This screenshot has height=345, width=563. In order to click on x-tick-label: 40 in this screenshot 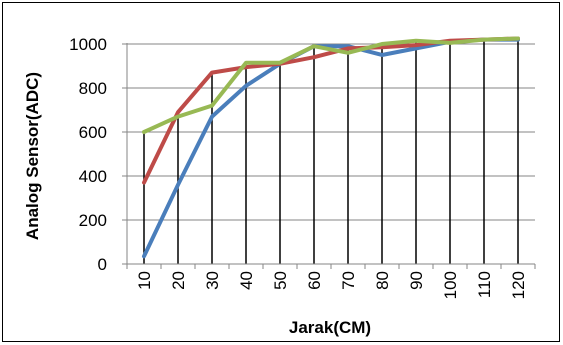, I will do `click(246, 280)`.